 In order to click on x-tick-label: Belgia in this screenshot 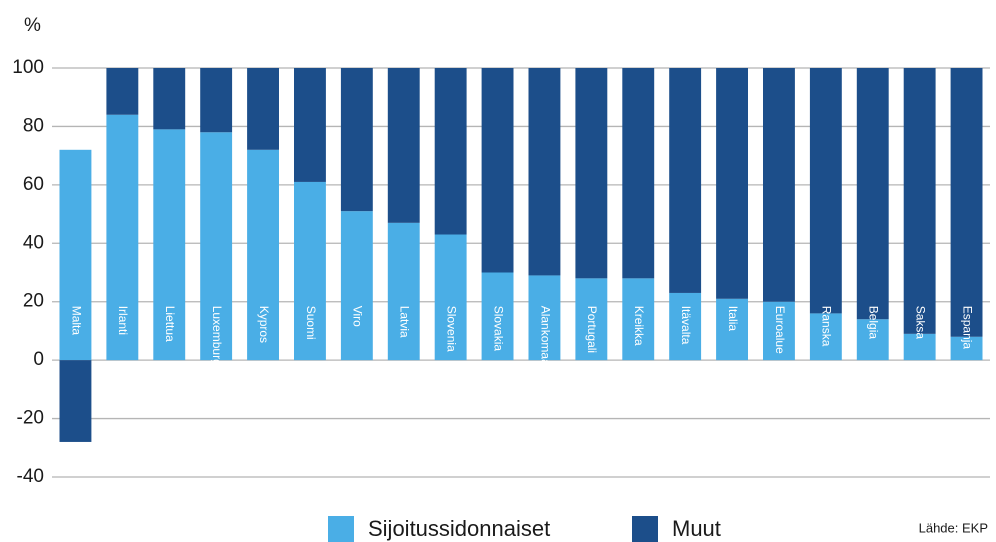, I will do `click(874, 323)`.